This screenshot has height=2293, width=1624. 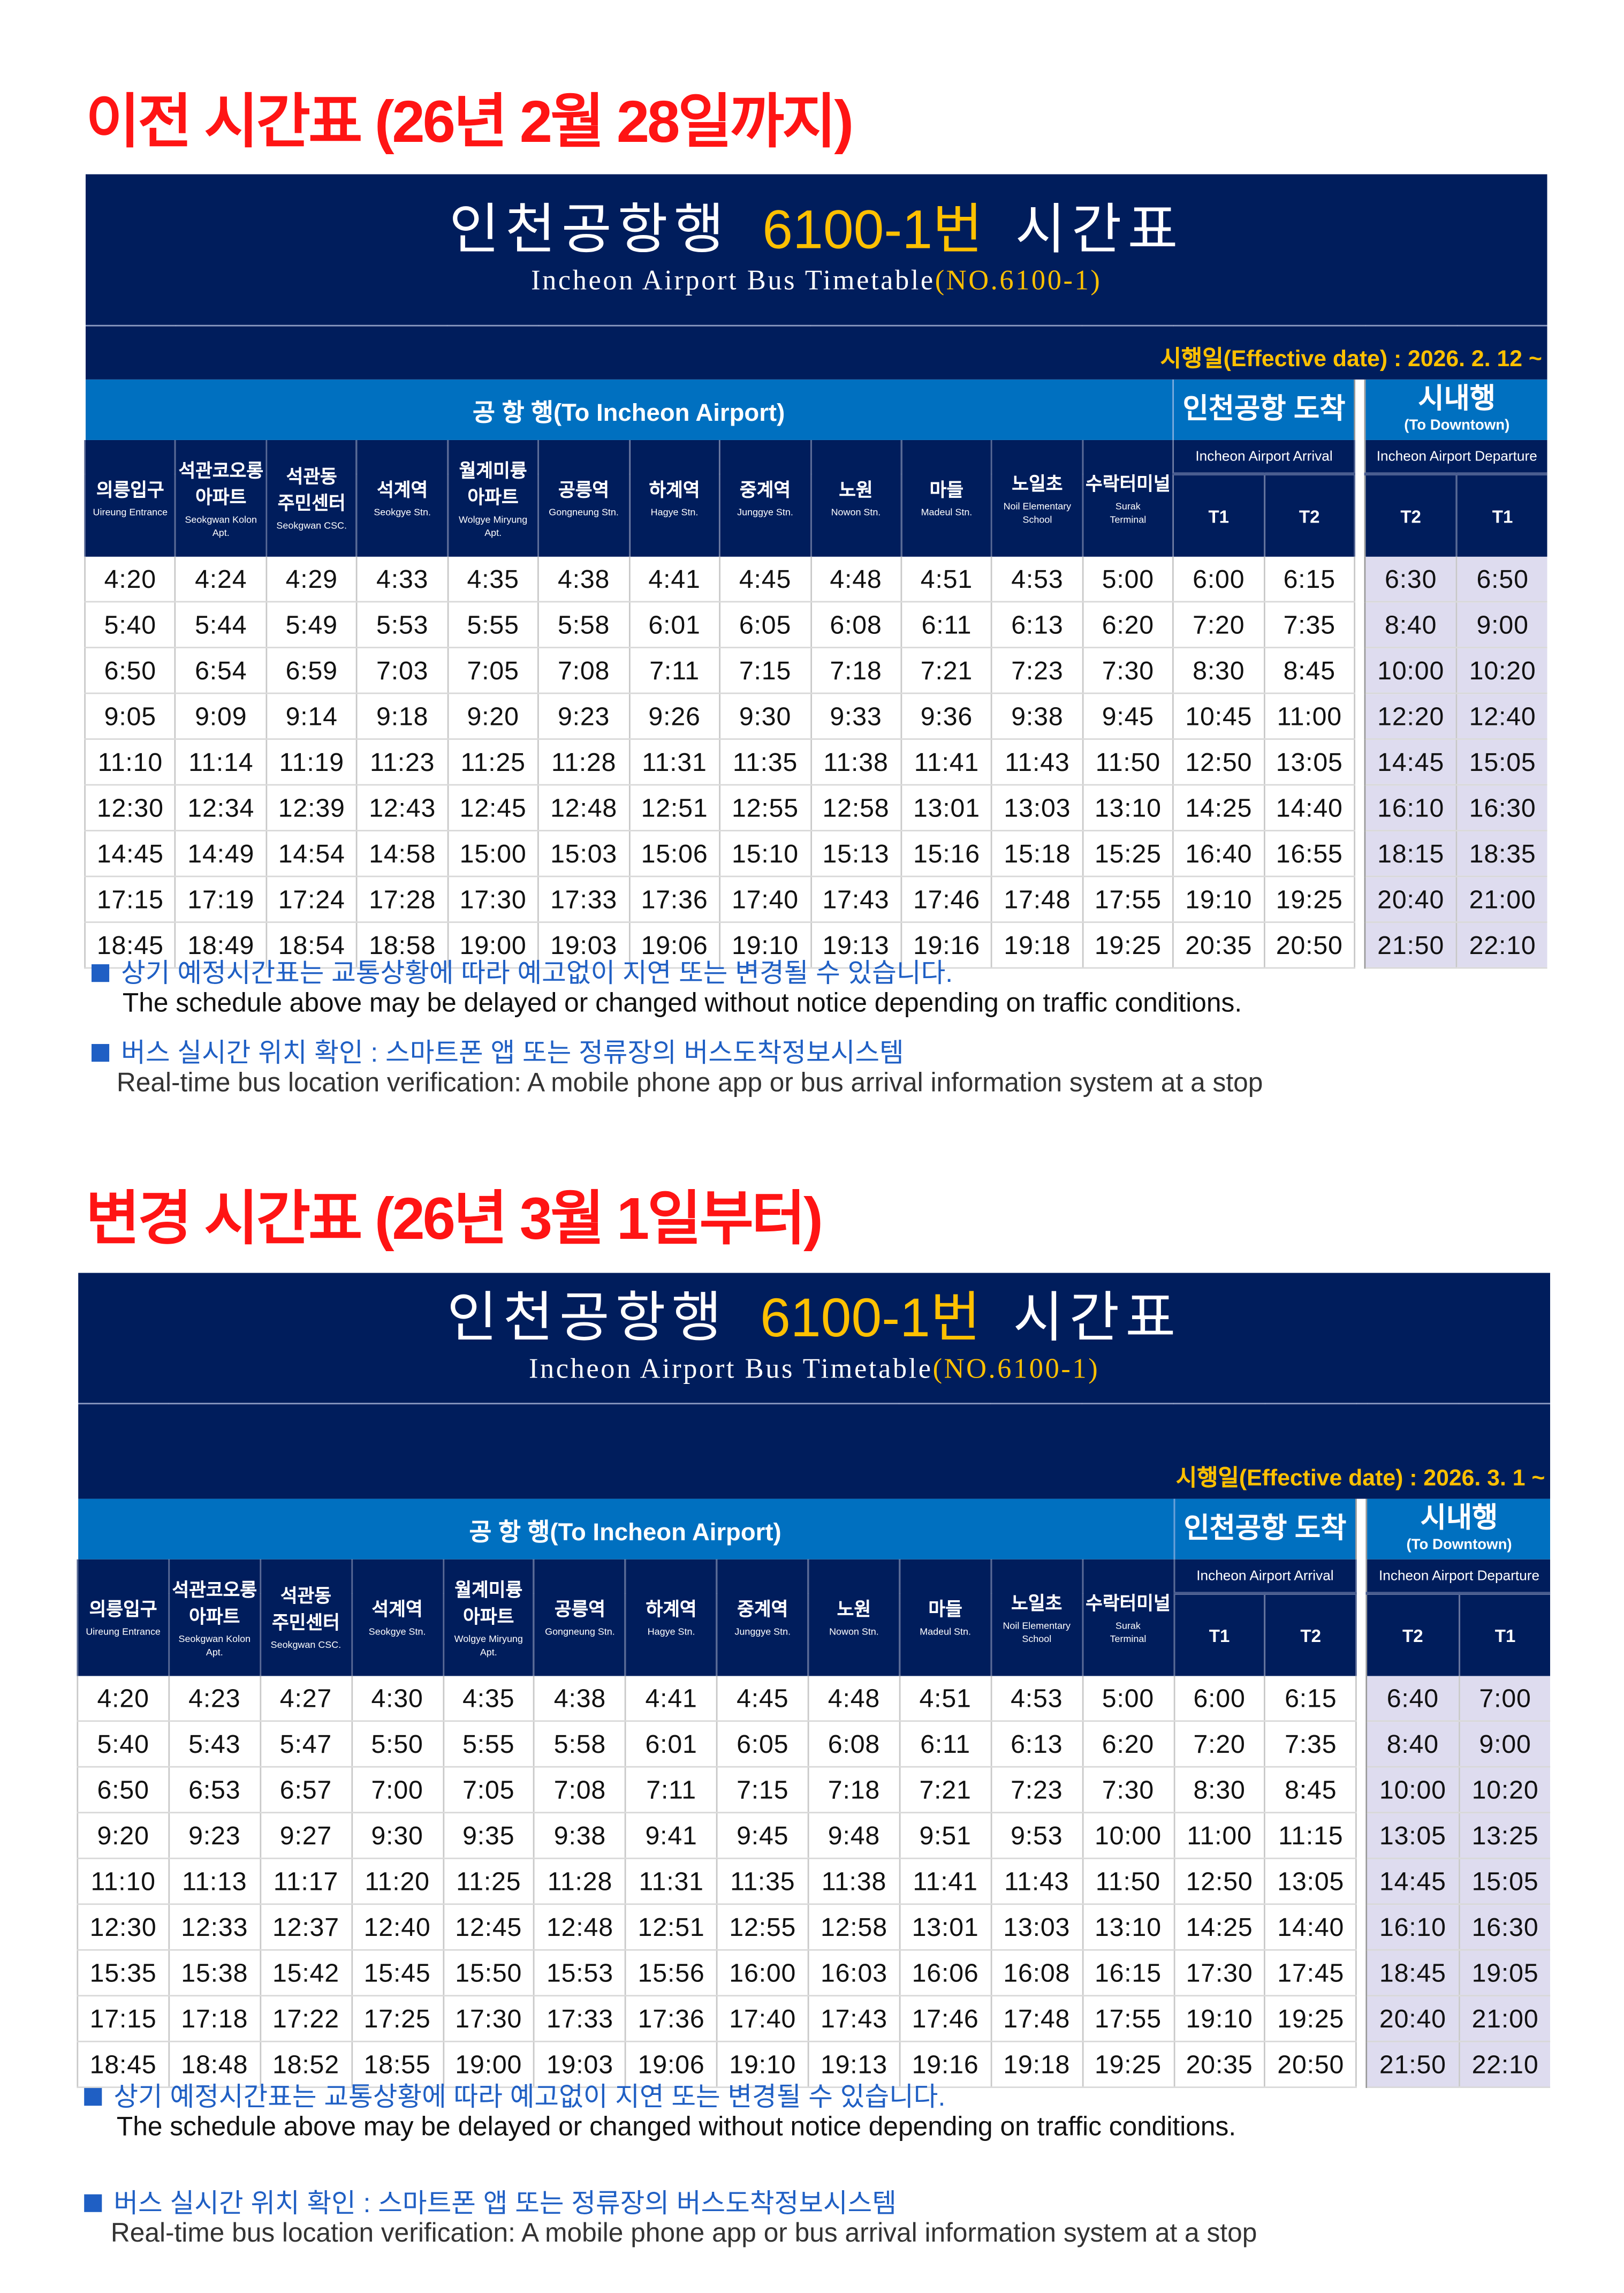 What do you see at coordinates (305, 1973) in the screenshot?
I see `time-cell: 15:42` at bounding box center [305, 1973].